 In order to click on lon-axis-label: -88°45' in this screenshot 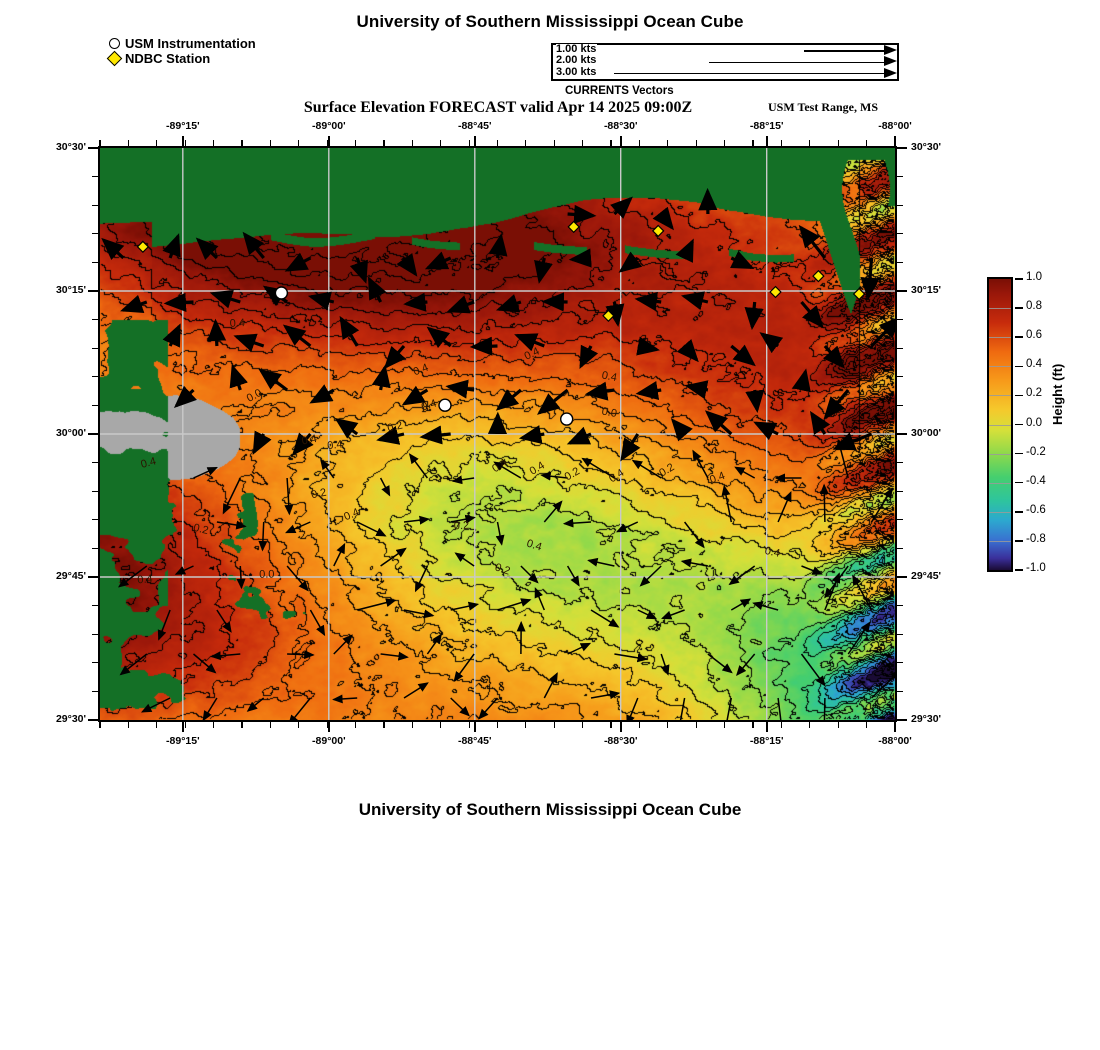, I will do `click(474, 741)`.